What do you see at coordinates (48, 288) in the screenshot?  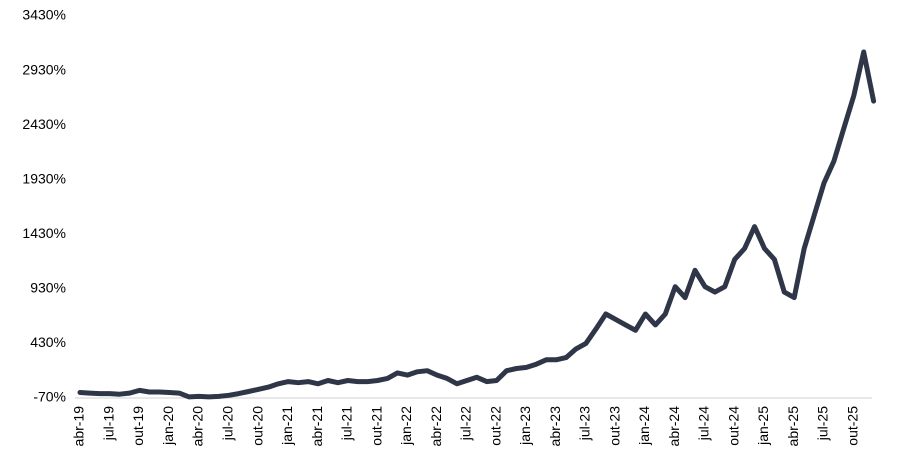 I see `y-tick-label: 930%` at bounding box center [48, 288].